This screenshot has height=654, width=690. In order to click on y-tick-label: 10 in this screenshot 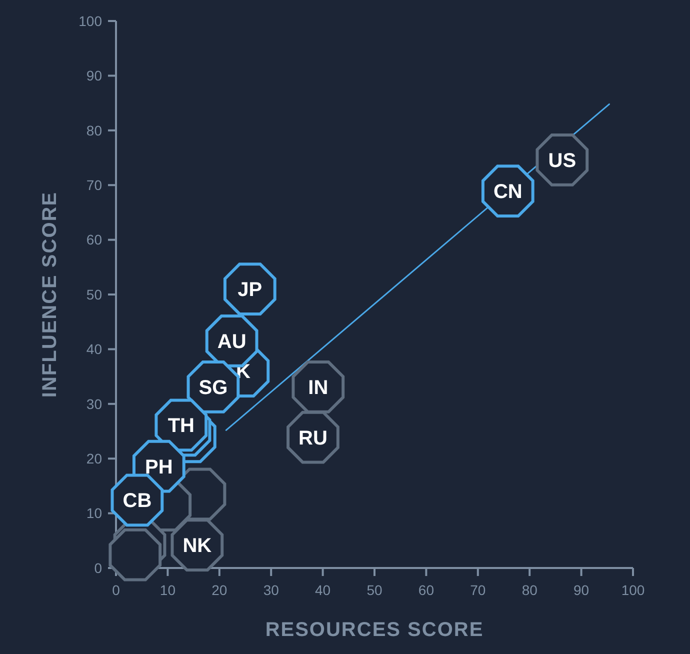, I will do `click(94, 513)`.